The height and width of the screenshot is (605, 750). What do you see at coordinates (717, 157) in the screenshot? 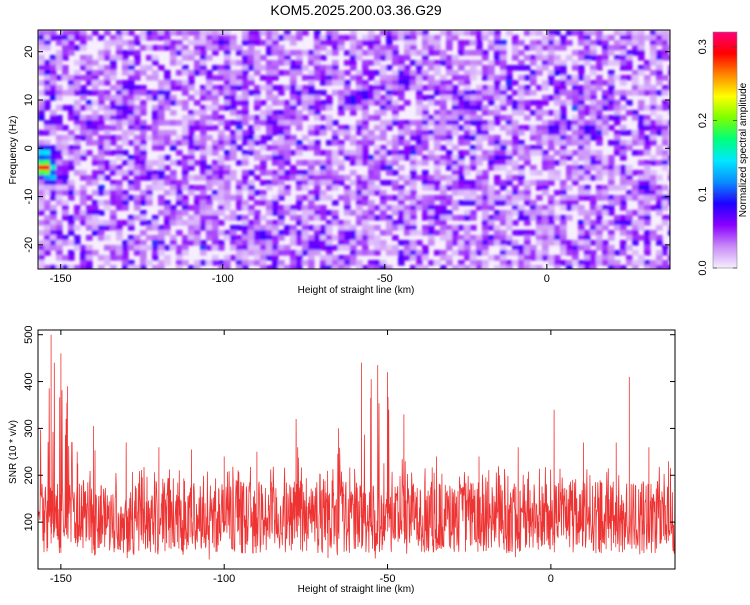
I see `colorbar-ticks: 0.00.10.20.3` at bounding box center [717, 157].